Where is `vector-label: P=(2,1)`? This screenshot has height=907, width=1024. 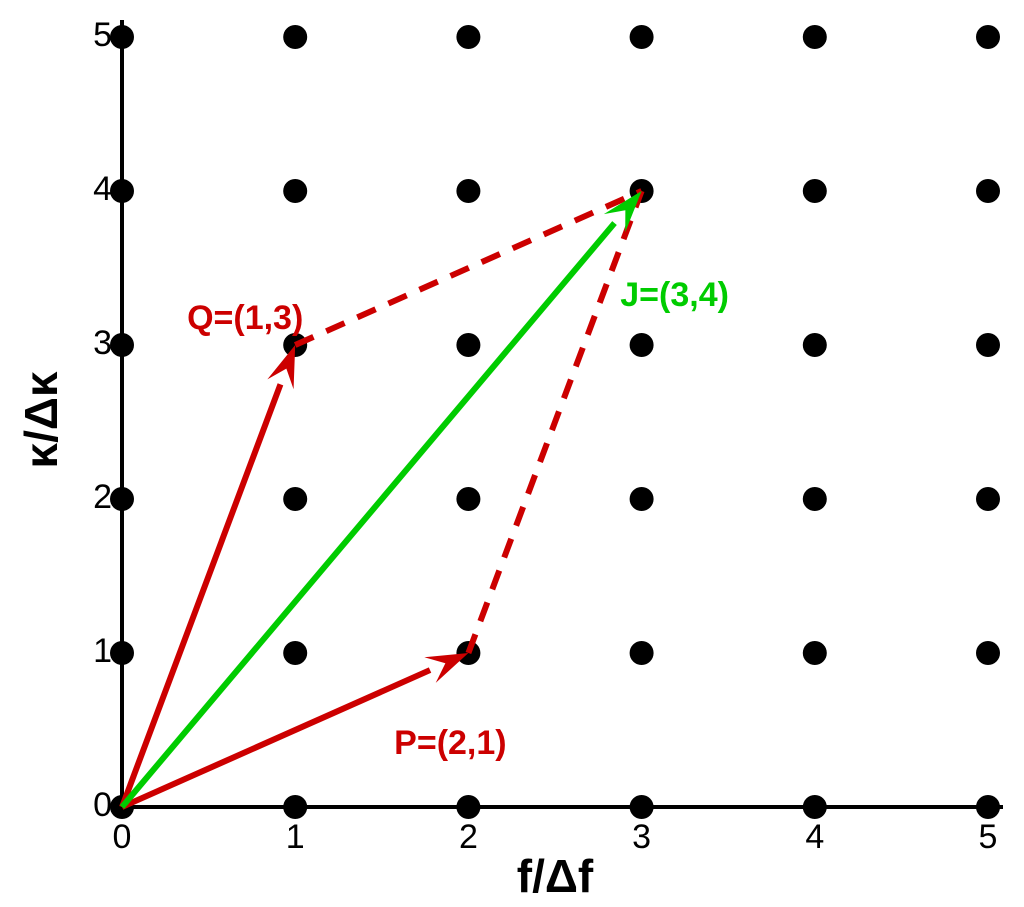
vector-label: P=(2,1) is located at coordinates (450, 743).